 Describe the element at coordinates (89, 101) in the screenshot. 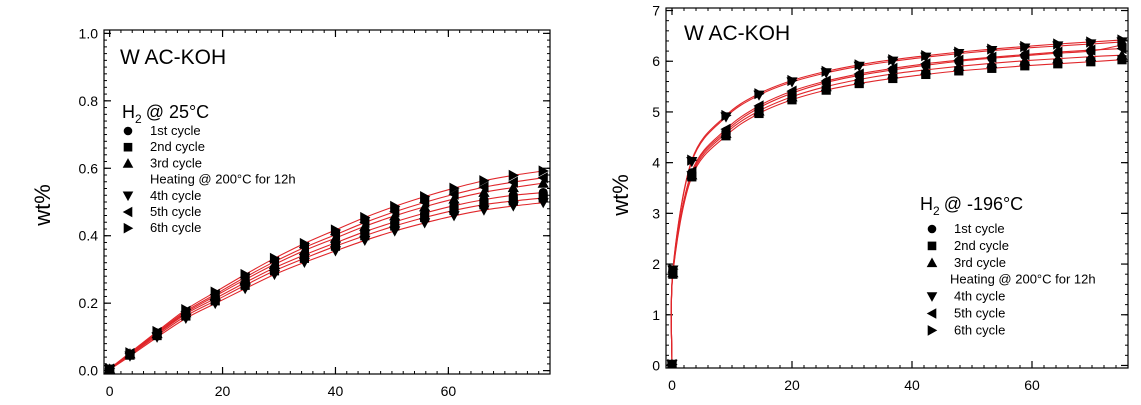

I see `y-tick-label: 0.8` at that location.